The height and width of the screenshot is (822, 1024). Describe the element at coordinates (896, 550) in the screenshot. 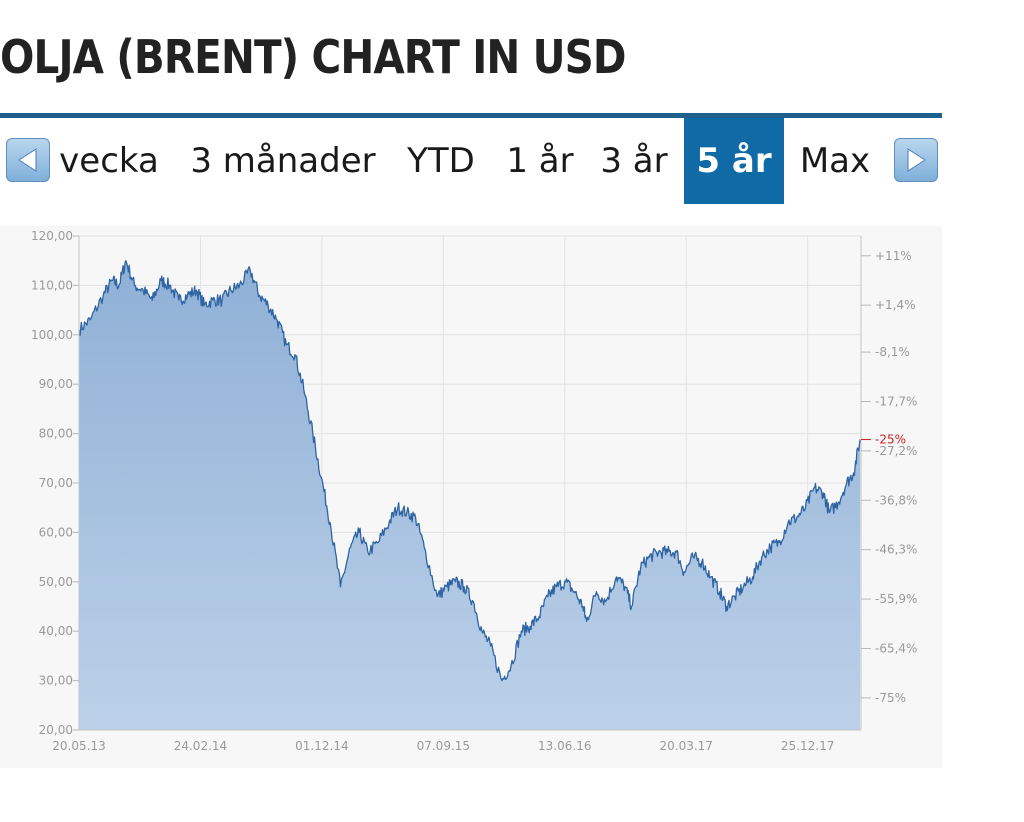

I see `right-tick-label: -46,3%` at that location.